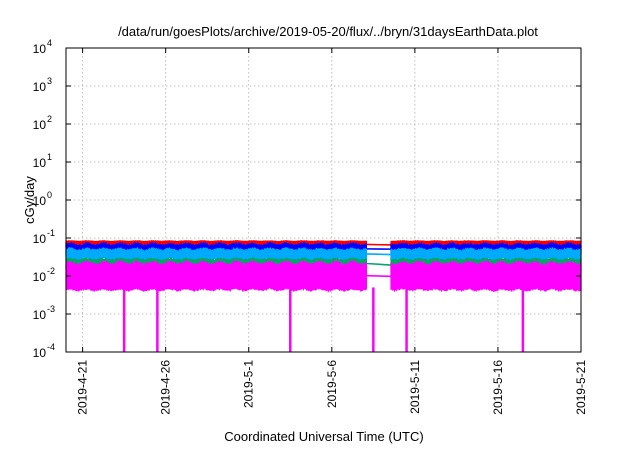 The height and width of the screenshot is (453, 640). I want to click on y-tick-exponent: -3, so click(51, 309).